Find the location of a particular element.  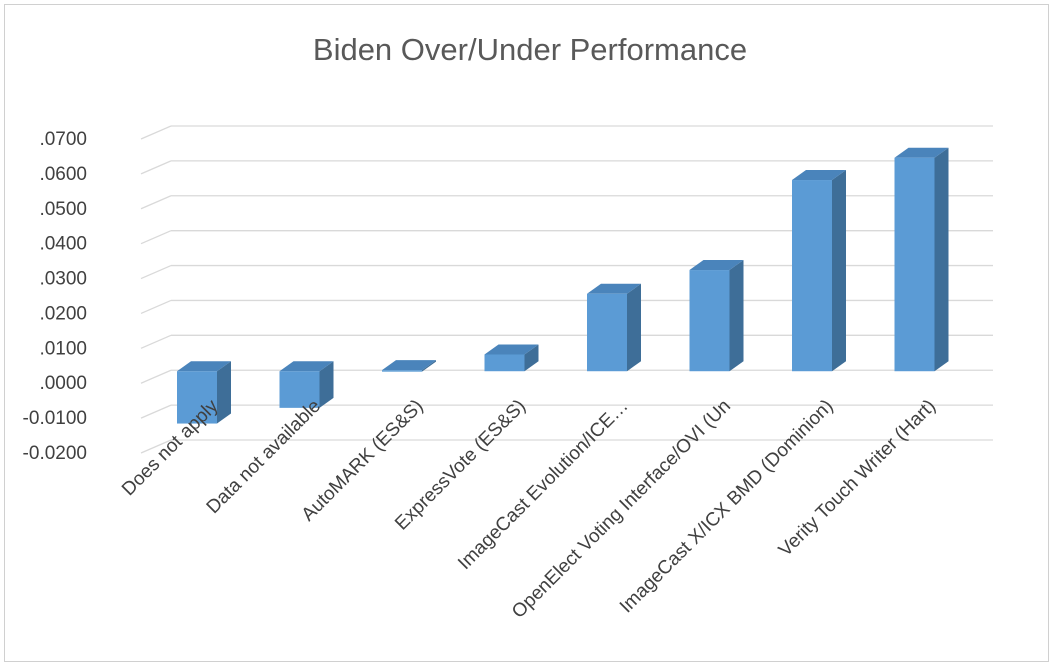

y-tick-label: .0300 is located at coordinates (63, 279).